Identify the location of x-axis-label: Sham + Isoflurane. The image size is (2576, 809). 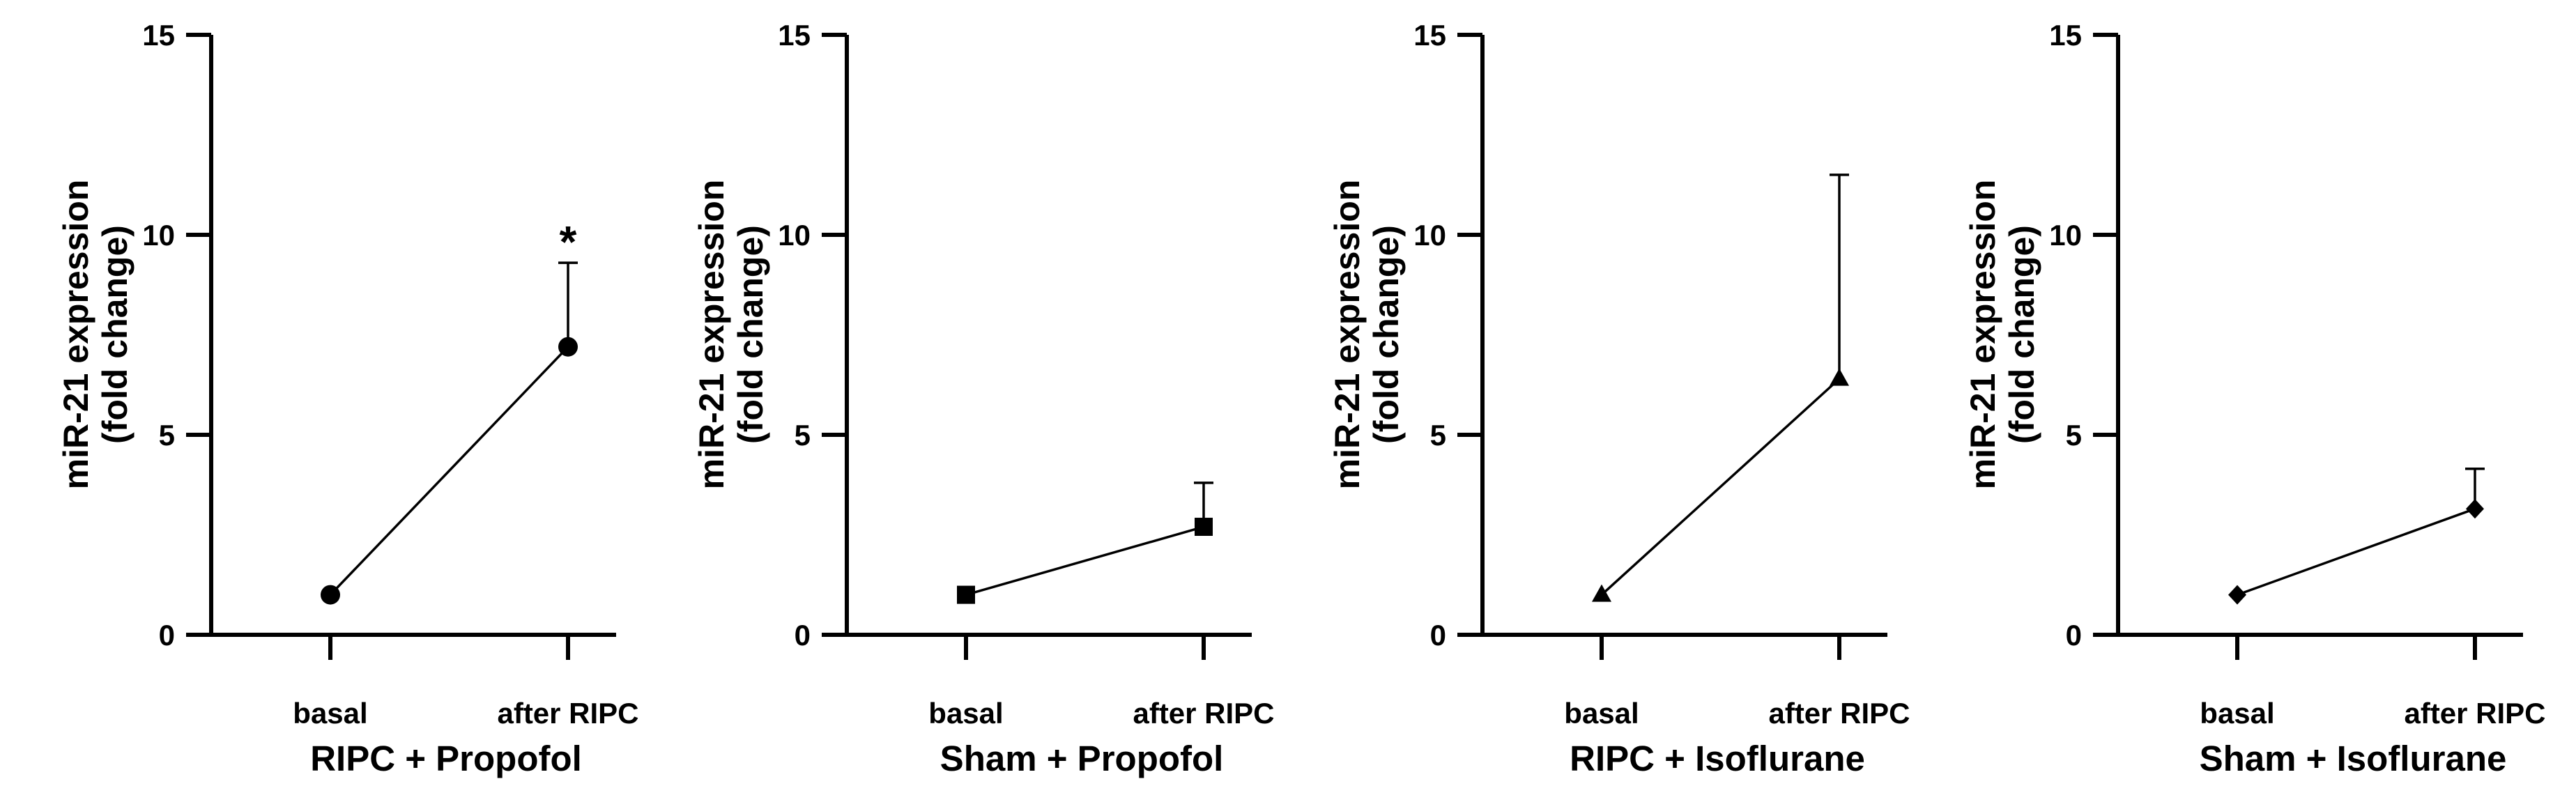
(2353, 758).